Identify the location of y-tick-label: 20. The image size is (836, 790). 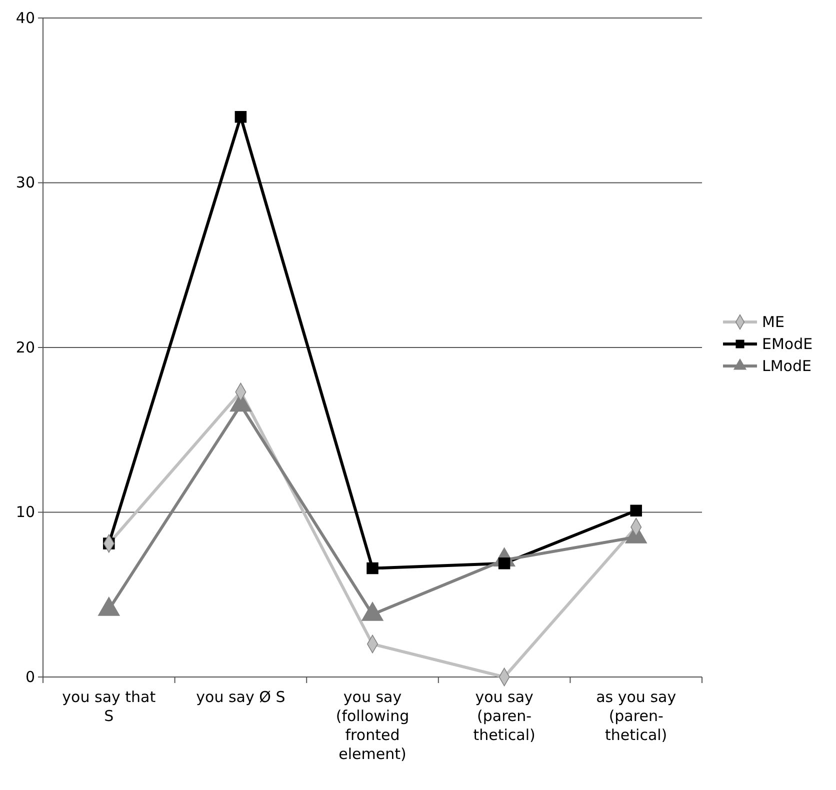
(25, 347).